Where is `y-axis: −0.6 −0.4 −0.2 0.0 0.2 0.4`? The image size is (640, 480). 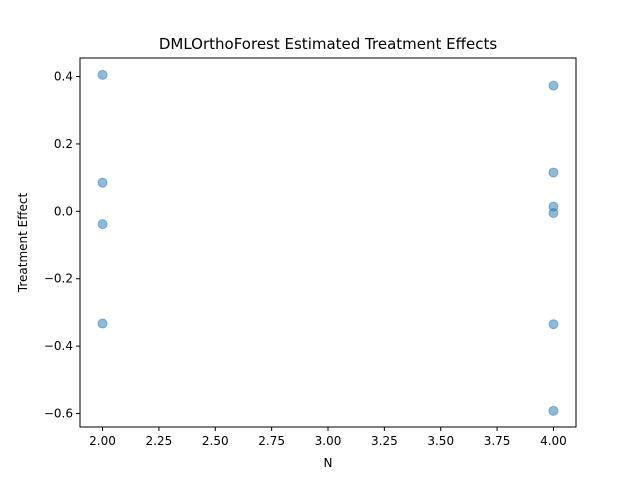
y-axis: −0.6 −0.4 −0.2 0.0 0.2 0.4 is located at coordinates (62, 245).